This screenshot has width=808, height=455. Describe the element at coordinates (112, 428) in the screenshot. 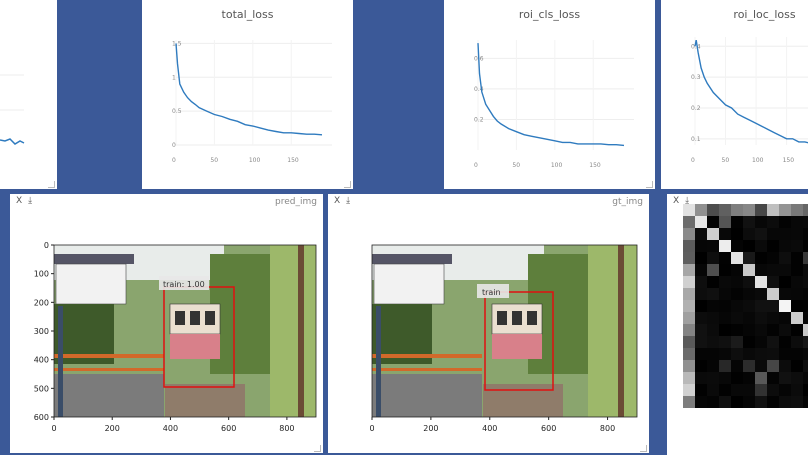

I see `x-tick-label: 200` at that location.